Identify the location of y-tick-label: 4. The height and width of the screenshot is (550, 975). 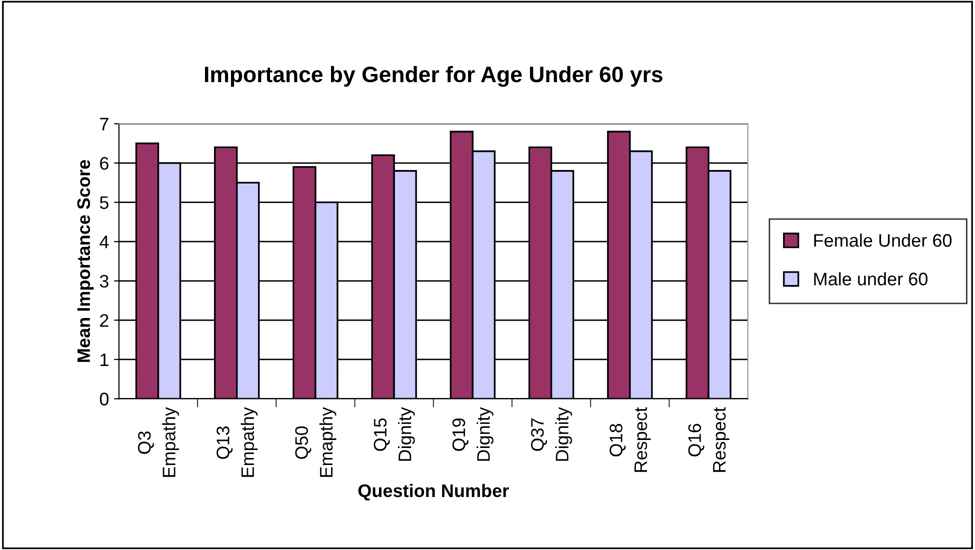
(104, 242).